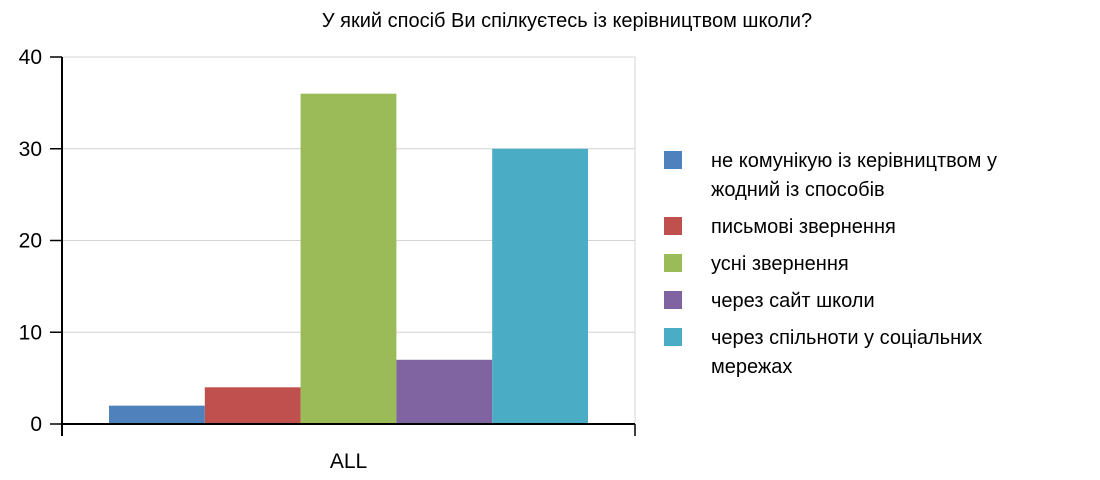 The height and width of the screenshot is (480, 1100). What do you see at coordinates (36, 424) in the screenshot?
I see `y-tick-label: 0` at bounding box center [36, 424].